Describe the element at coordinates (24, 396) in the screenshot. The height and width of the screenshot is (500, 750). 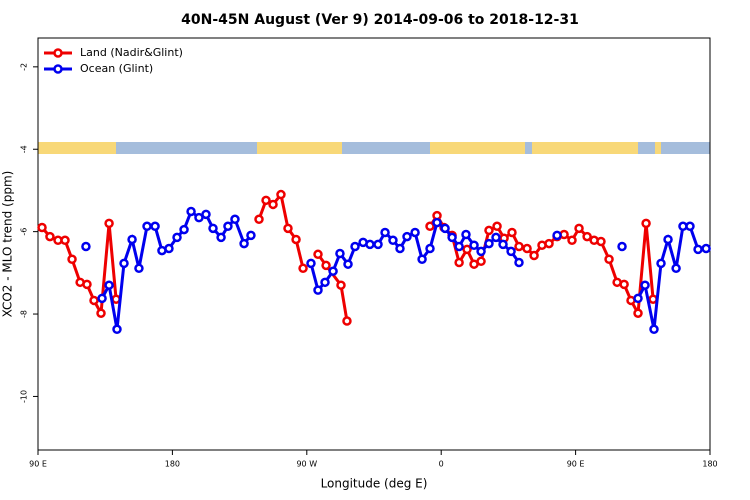
I see `y-tick-label: -10` at that location.